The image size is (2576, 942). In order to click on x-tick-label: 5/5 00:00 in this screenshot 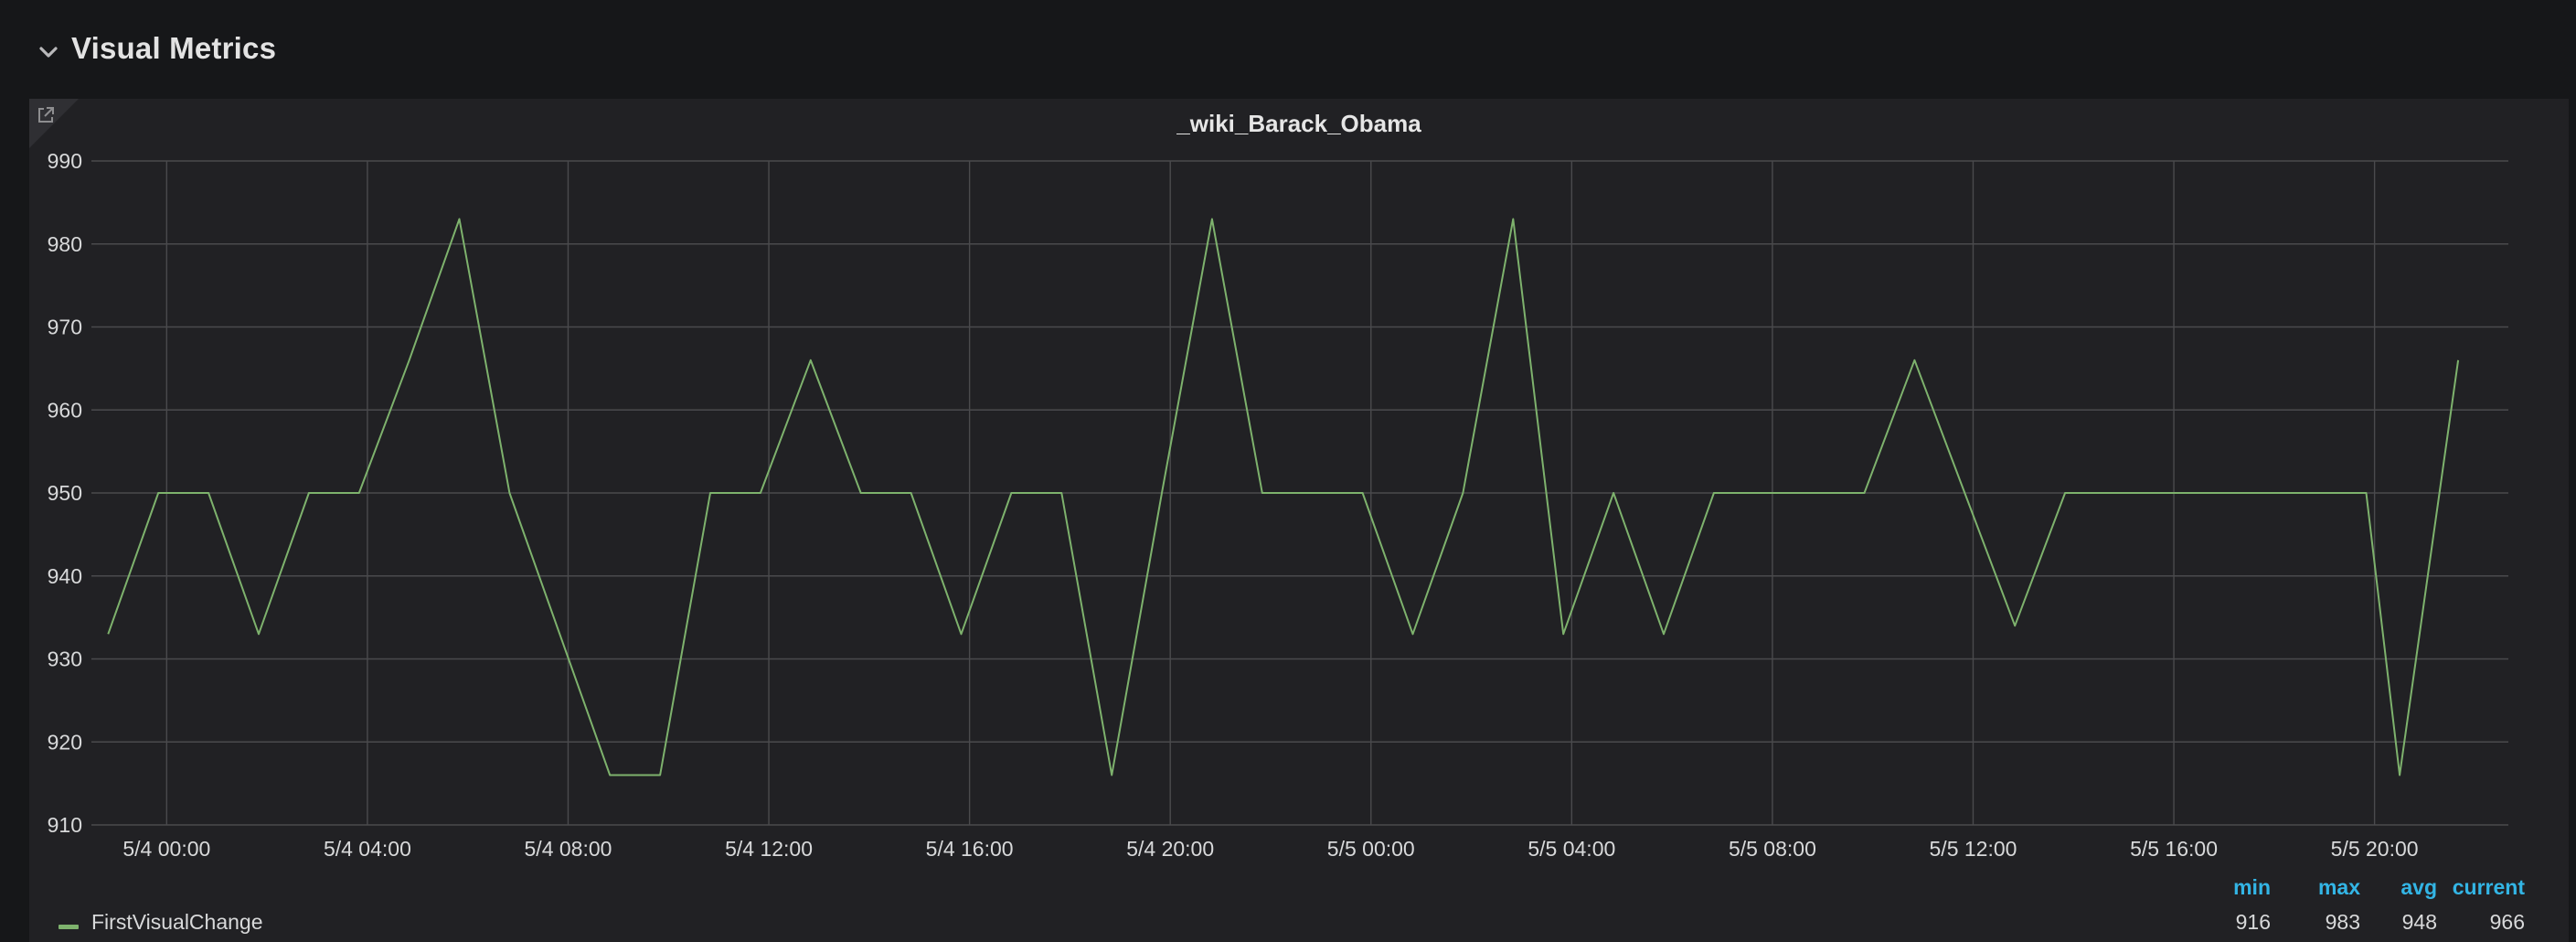, I will do `click(1371, 849)`.